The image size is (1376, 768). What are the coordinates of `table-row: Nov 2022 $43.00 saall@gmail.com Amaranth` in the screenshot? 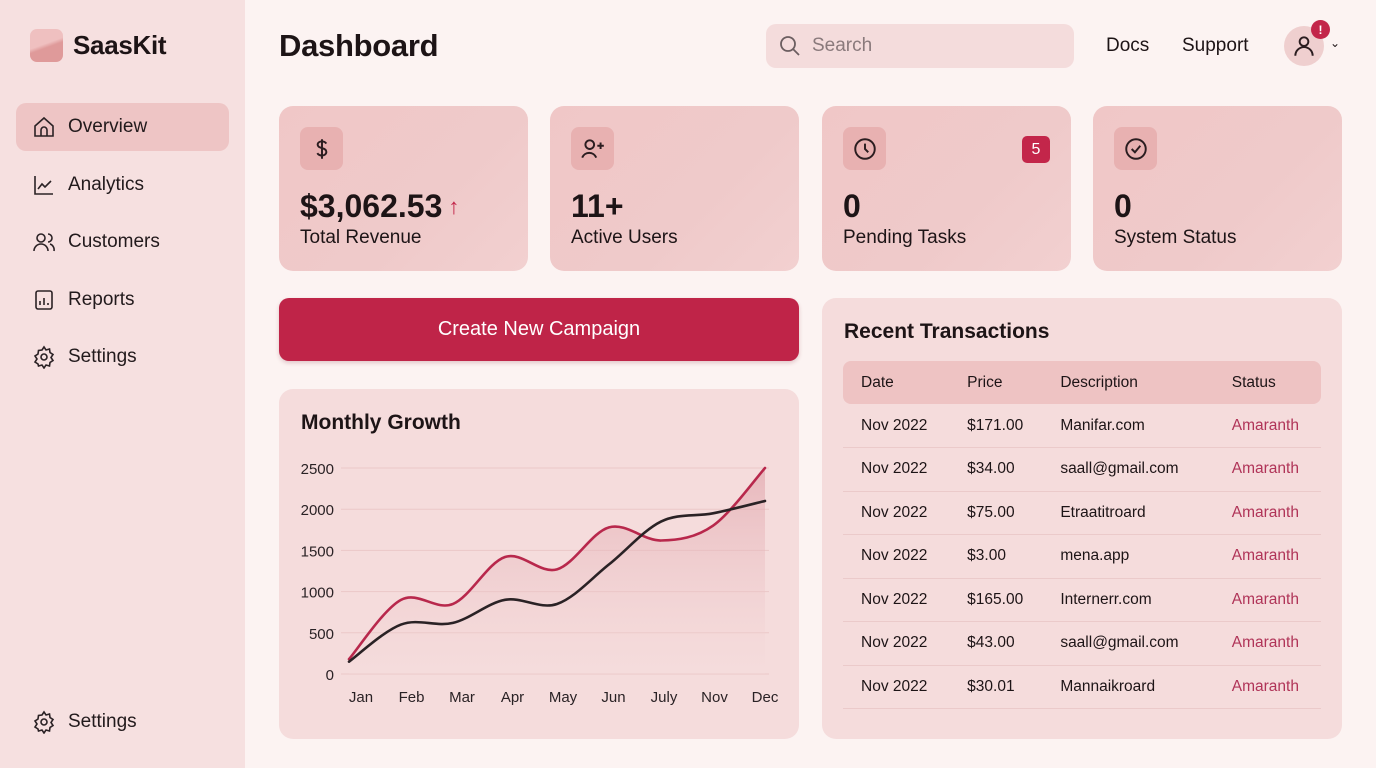 It's located at (1082, 643).